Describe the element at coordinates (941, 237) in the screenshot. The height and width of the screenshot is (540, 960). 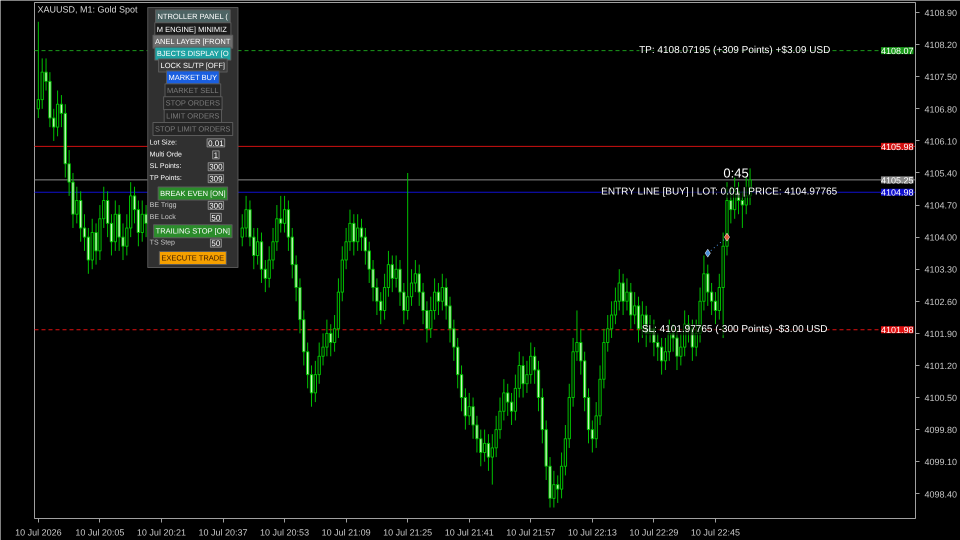
I see `y-tick-label: 4104.00` at that location.